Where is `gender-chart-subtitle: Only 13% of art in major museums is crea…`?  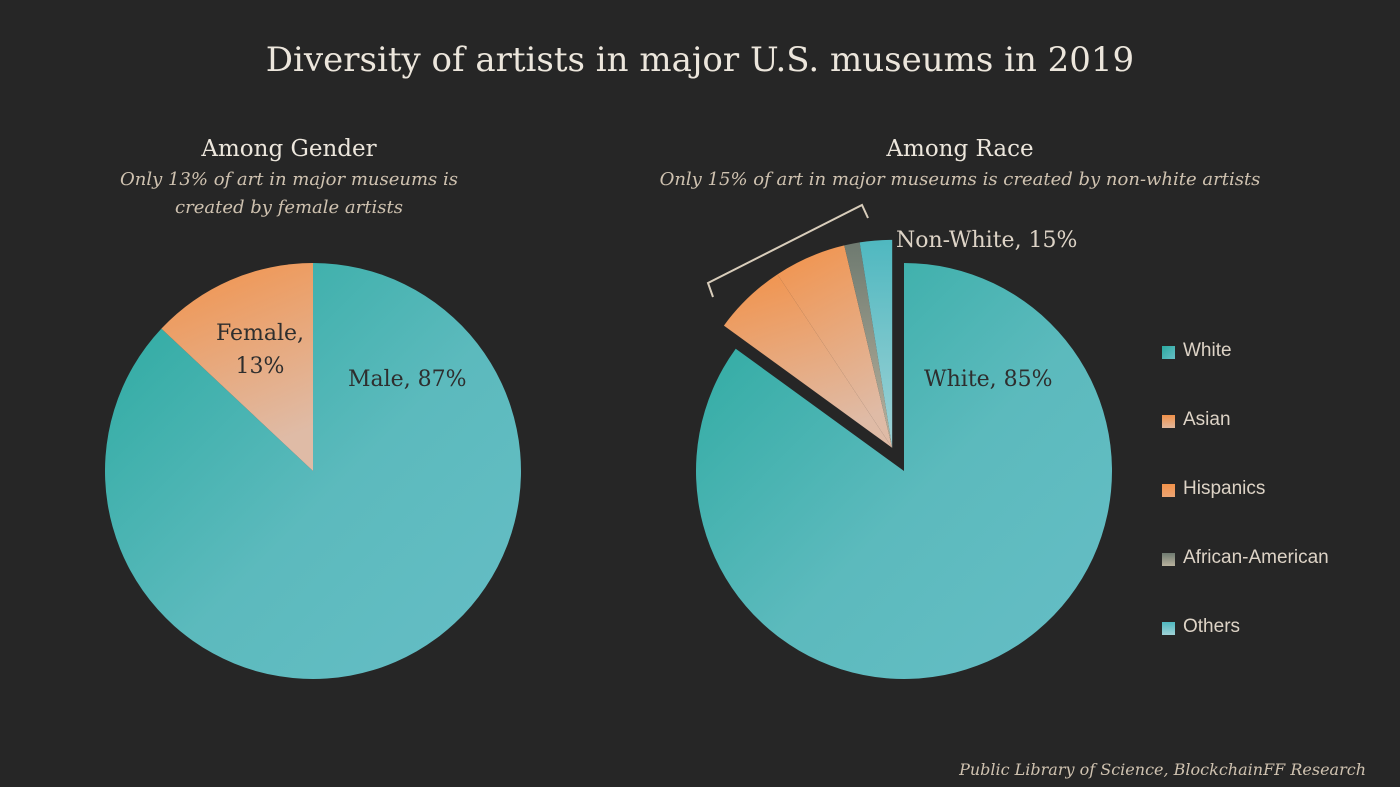 gender-chart-subtitle: Only 13% of art in major museums is crea… is located at coordinates (289, 194).